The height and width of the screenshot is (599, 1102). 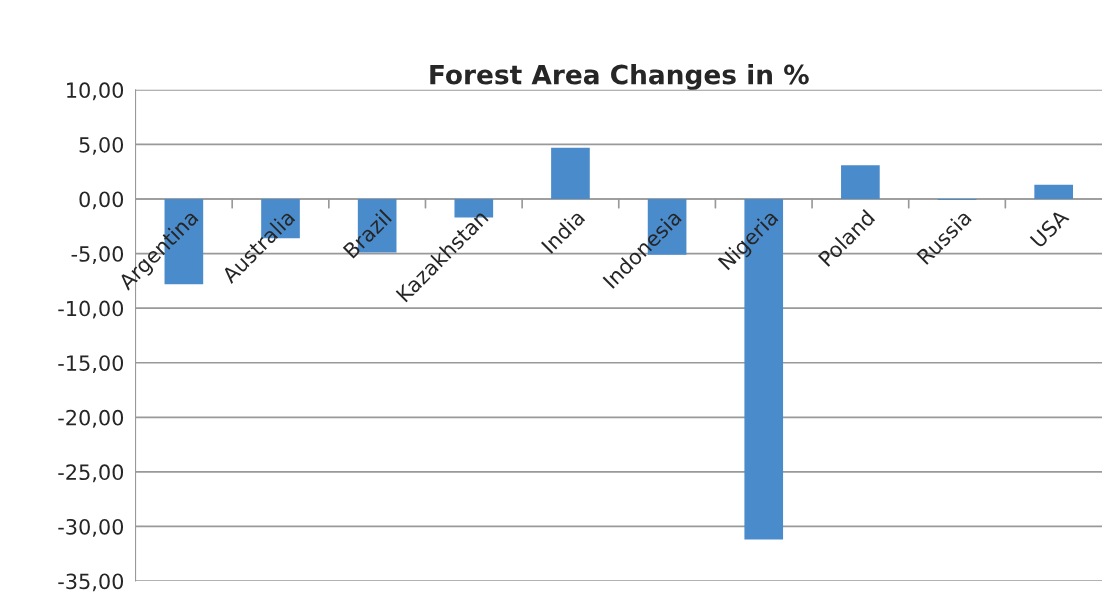 What do you see at coordinates (91, 364) in the screenshot?
I see `y-tick-label: -15,00` at bounding box center [91, 364].